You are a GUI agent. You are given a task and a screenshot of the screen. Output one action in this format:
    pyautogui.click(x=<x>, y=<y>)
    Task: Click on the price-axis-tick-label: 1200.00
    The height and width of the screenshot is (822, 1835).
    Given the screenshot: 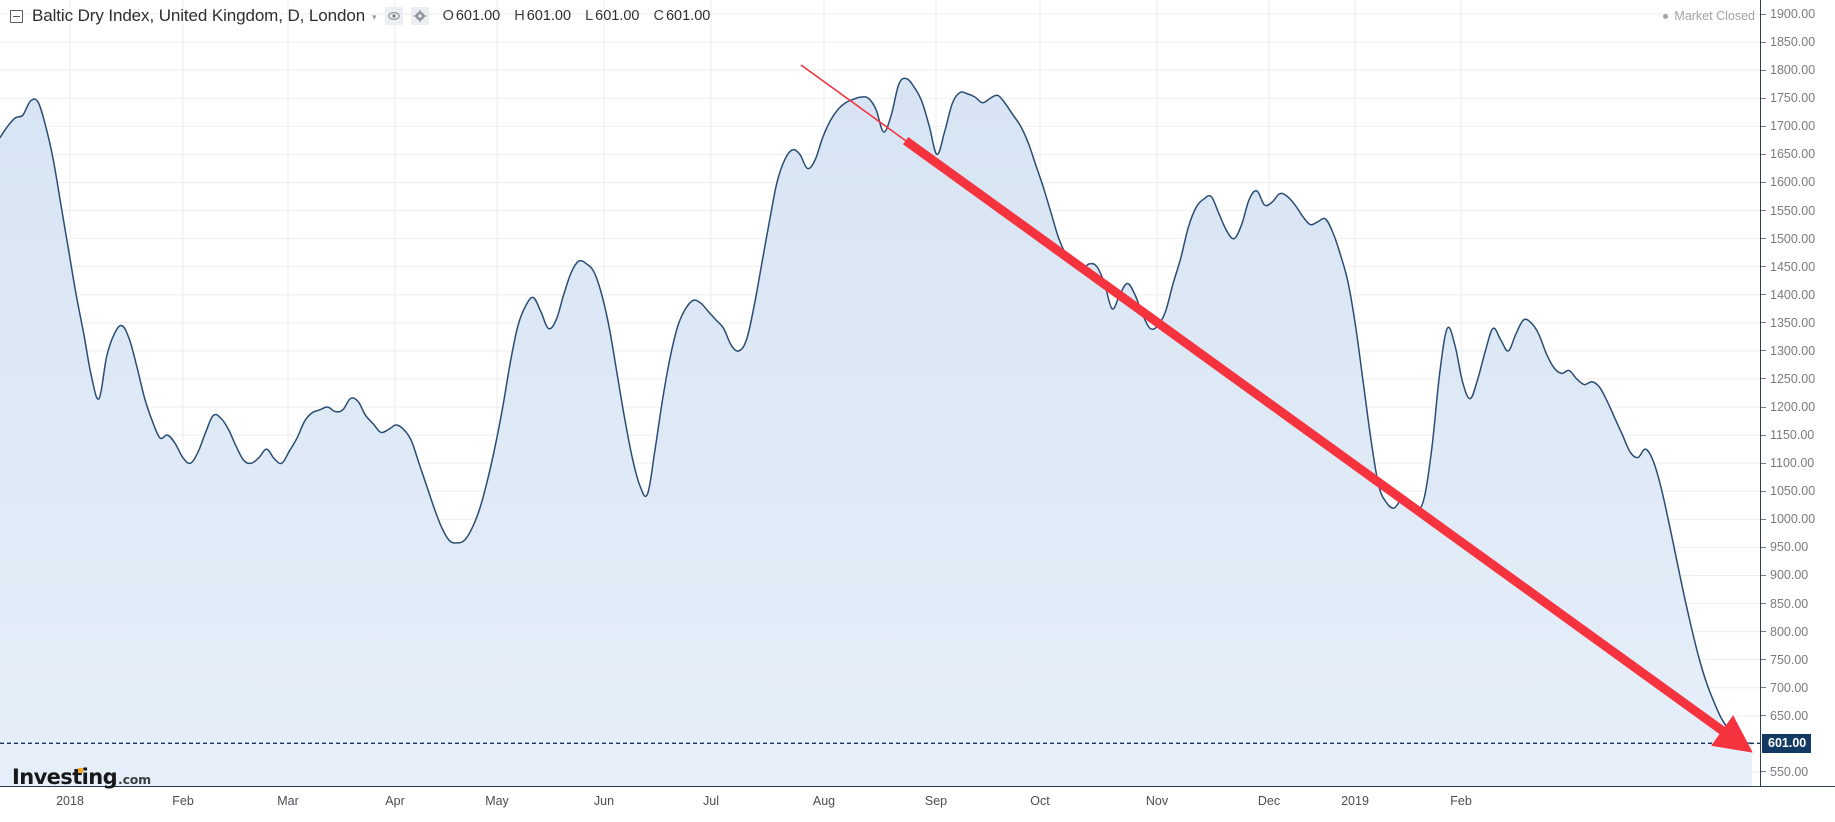 What is the action you would take?
    pyautogui.click(x=1793, y=407)
    